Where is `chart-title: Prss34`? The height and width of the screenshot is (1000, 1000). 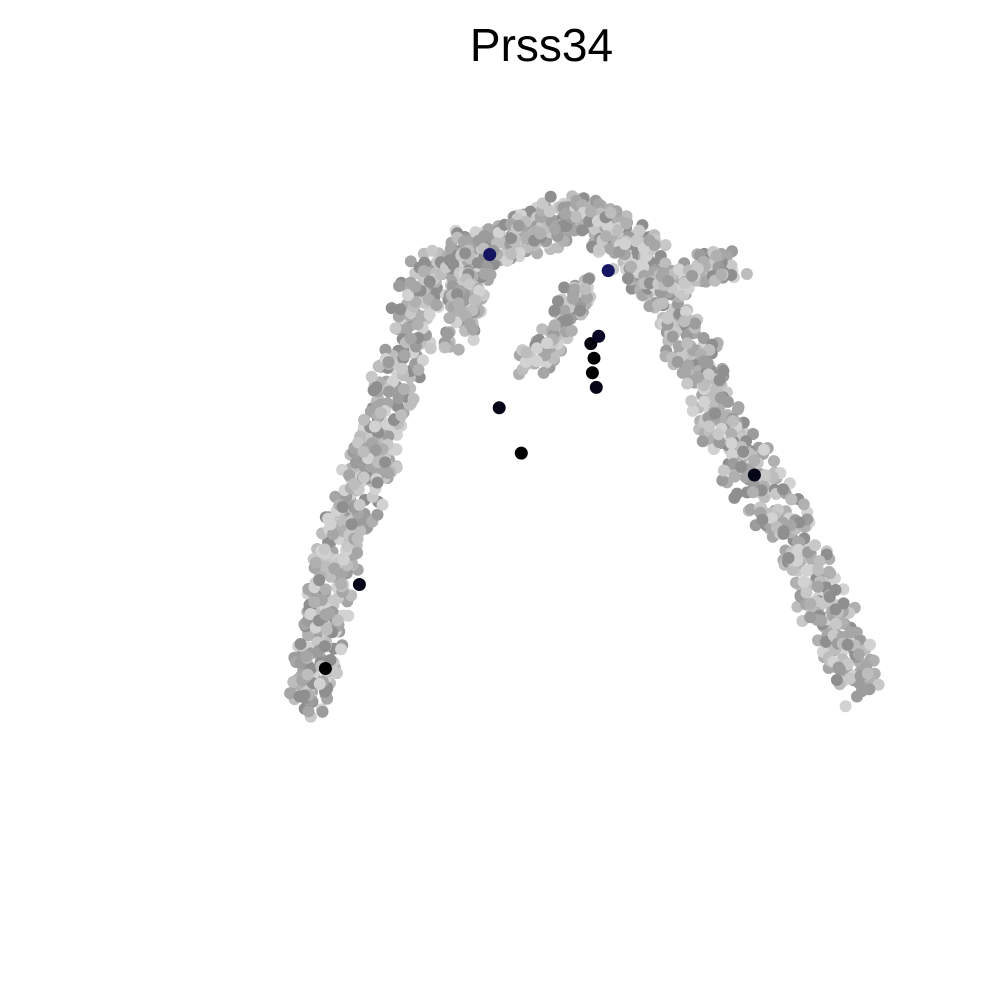
chart-title: Prss34 is located at coordinates (541, 45).